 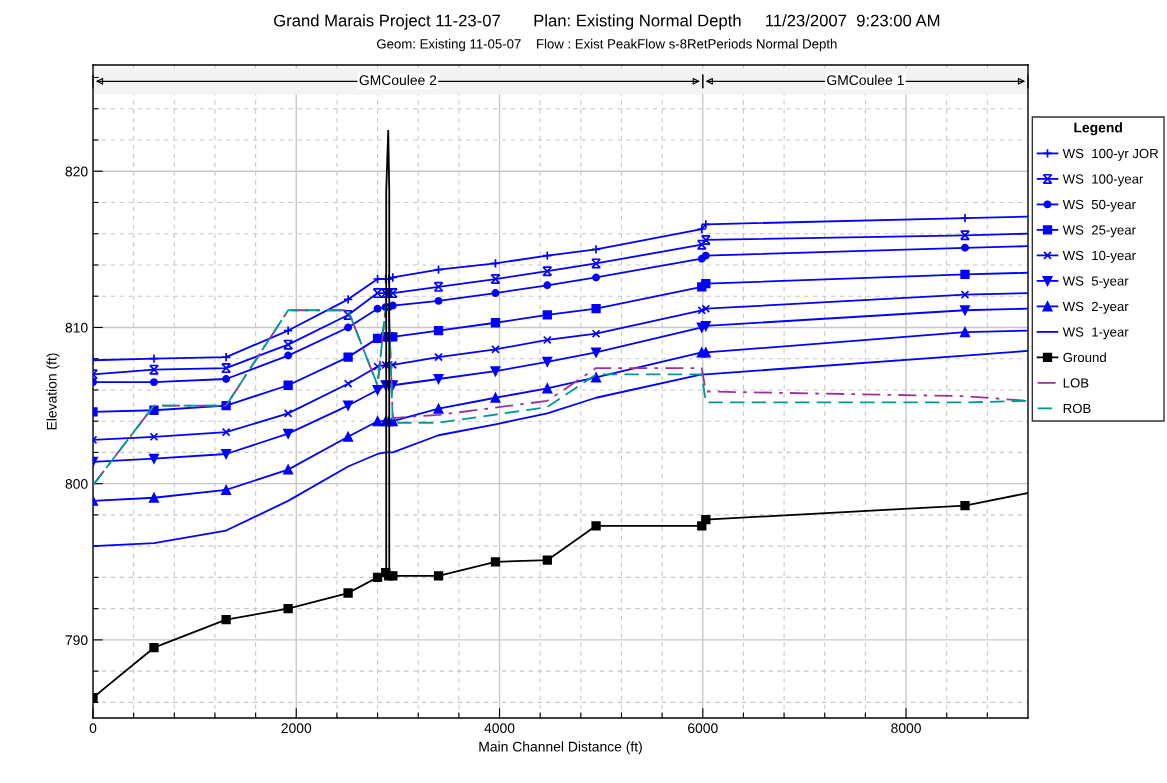 I want to click on legend-label: WS 2-year, so click(x=1095, y=307).